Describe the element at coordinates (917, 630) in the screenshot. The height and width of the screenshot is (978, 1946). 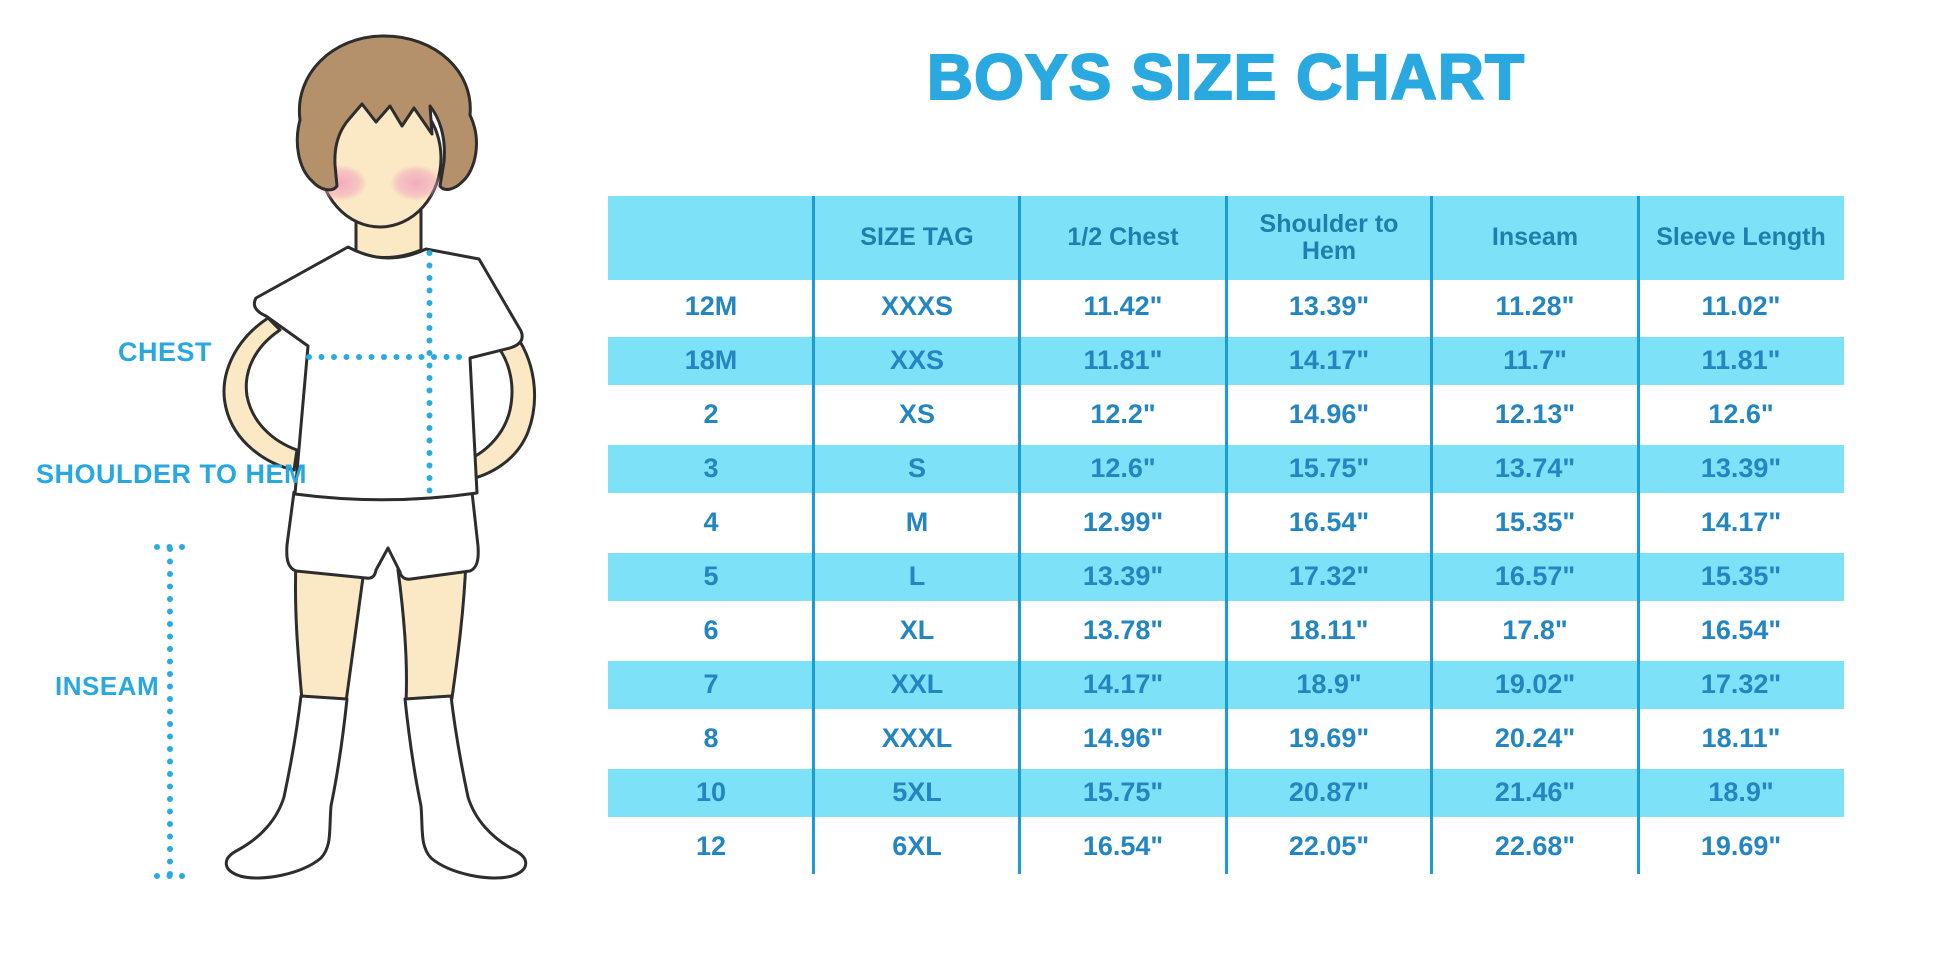
I see `table-cell: XL` at that location.